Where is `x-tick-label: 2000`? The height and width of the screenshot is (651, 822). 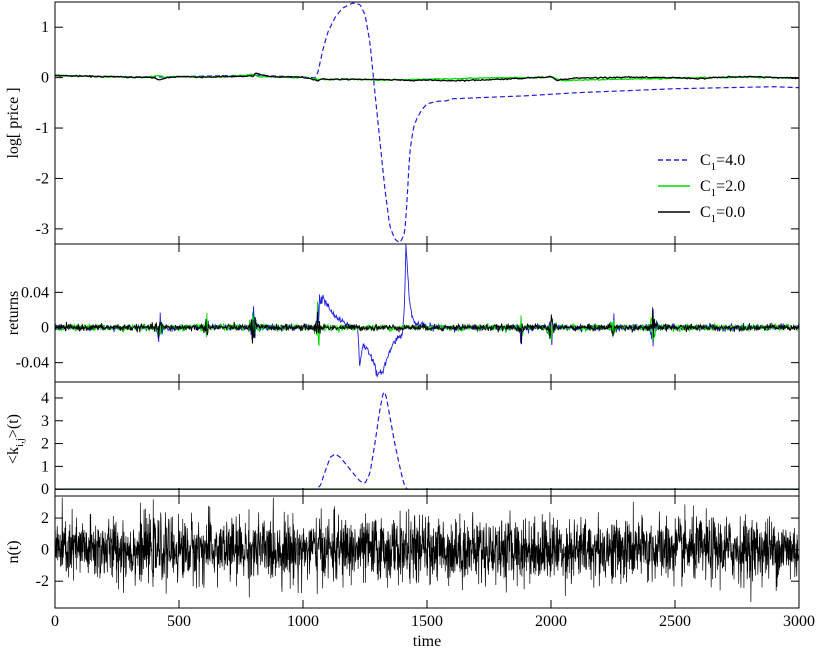
x-tick-label: 2000 is located at coordinates (551, 621).